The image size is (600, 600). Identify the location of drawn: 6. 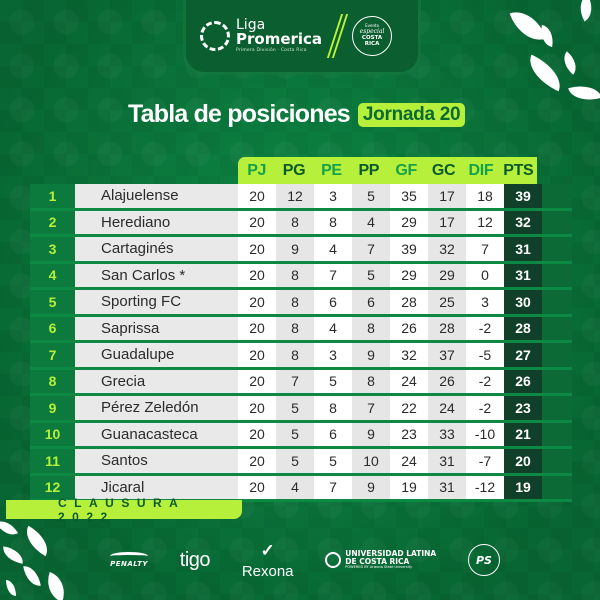
(333, 434).